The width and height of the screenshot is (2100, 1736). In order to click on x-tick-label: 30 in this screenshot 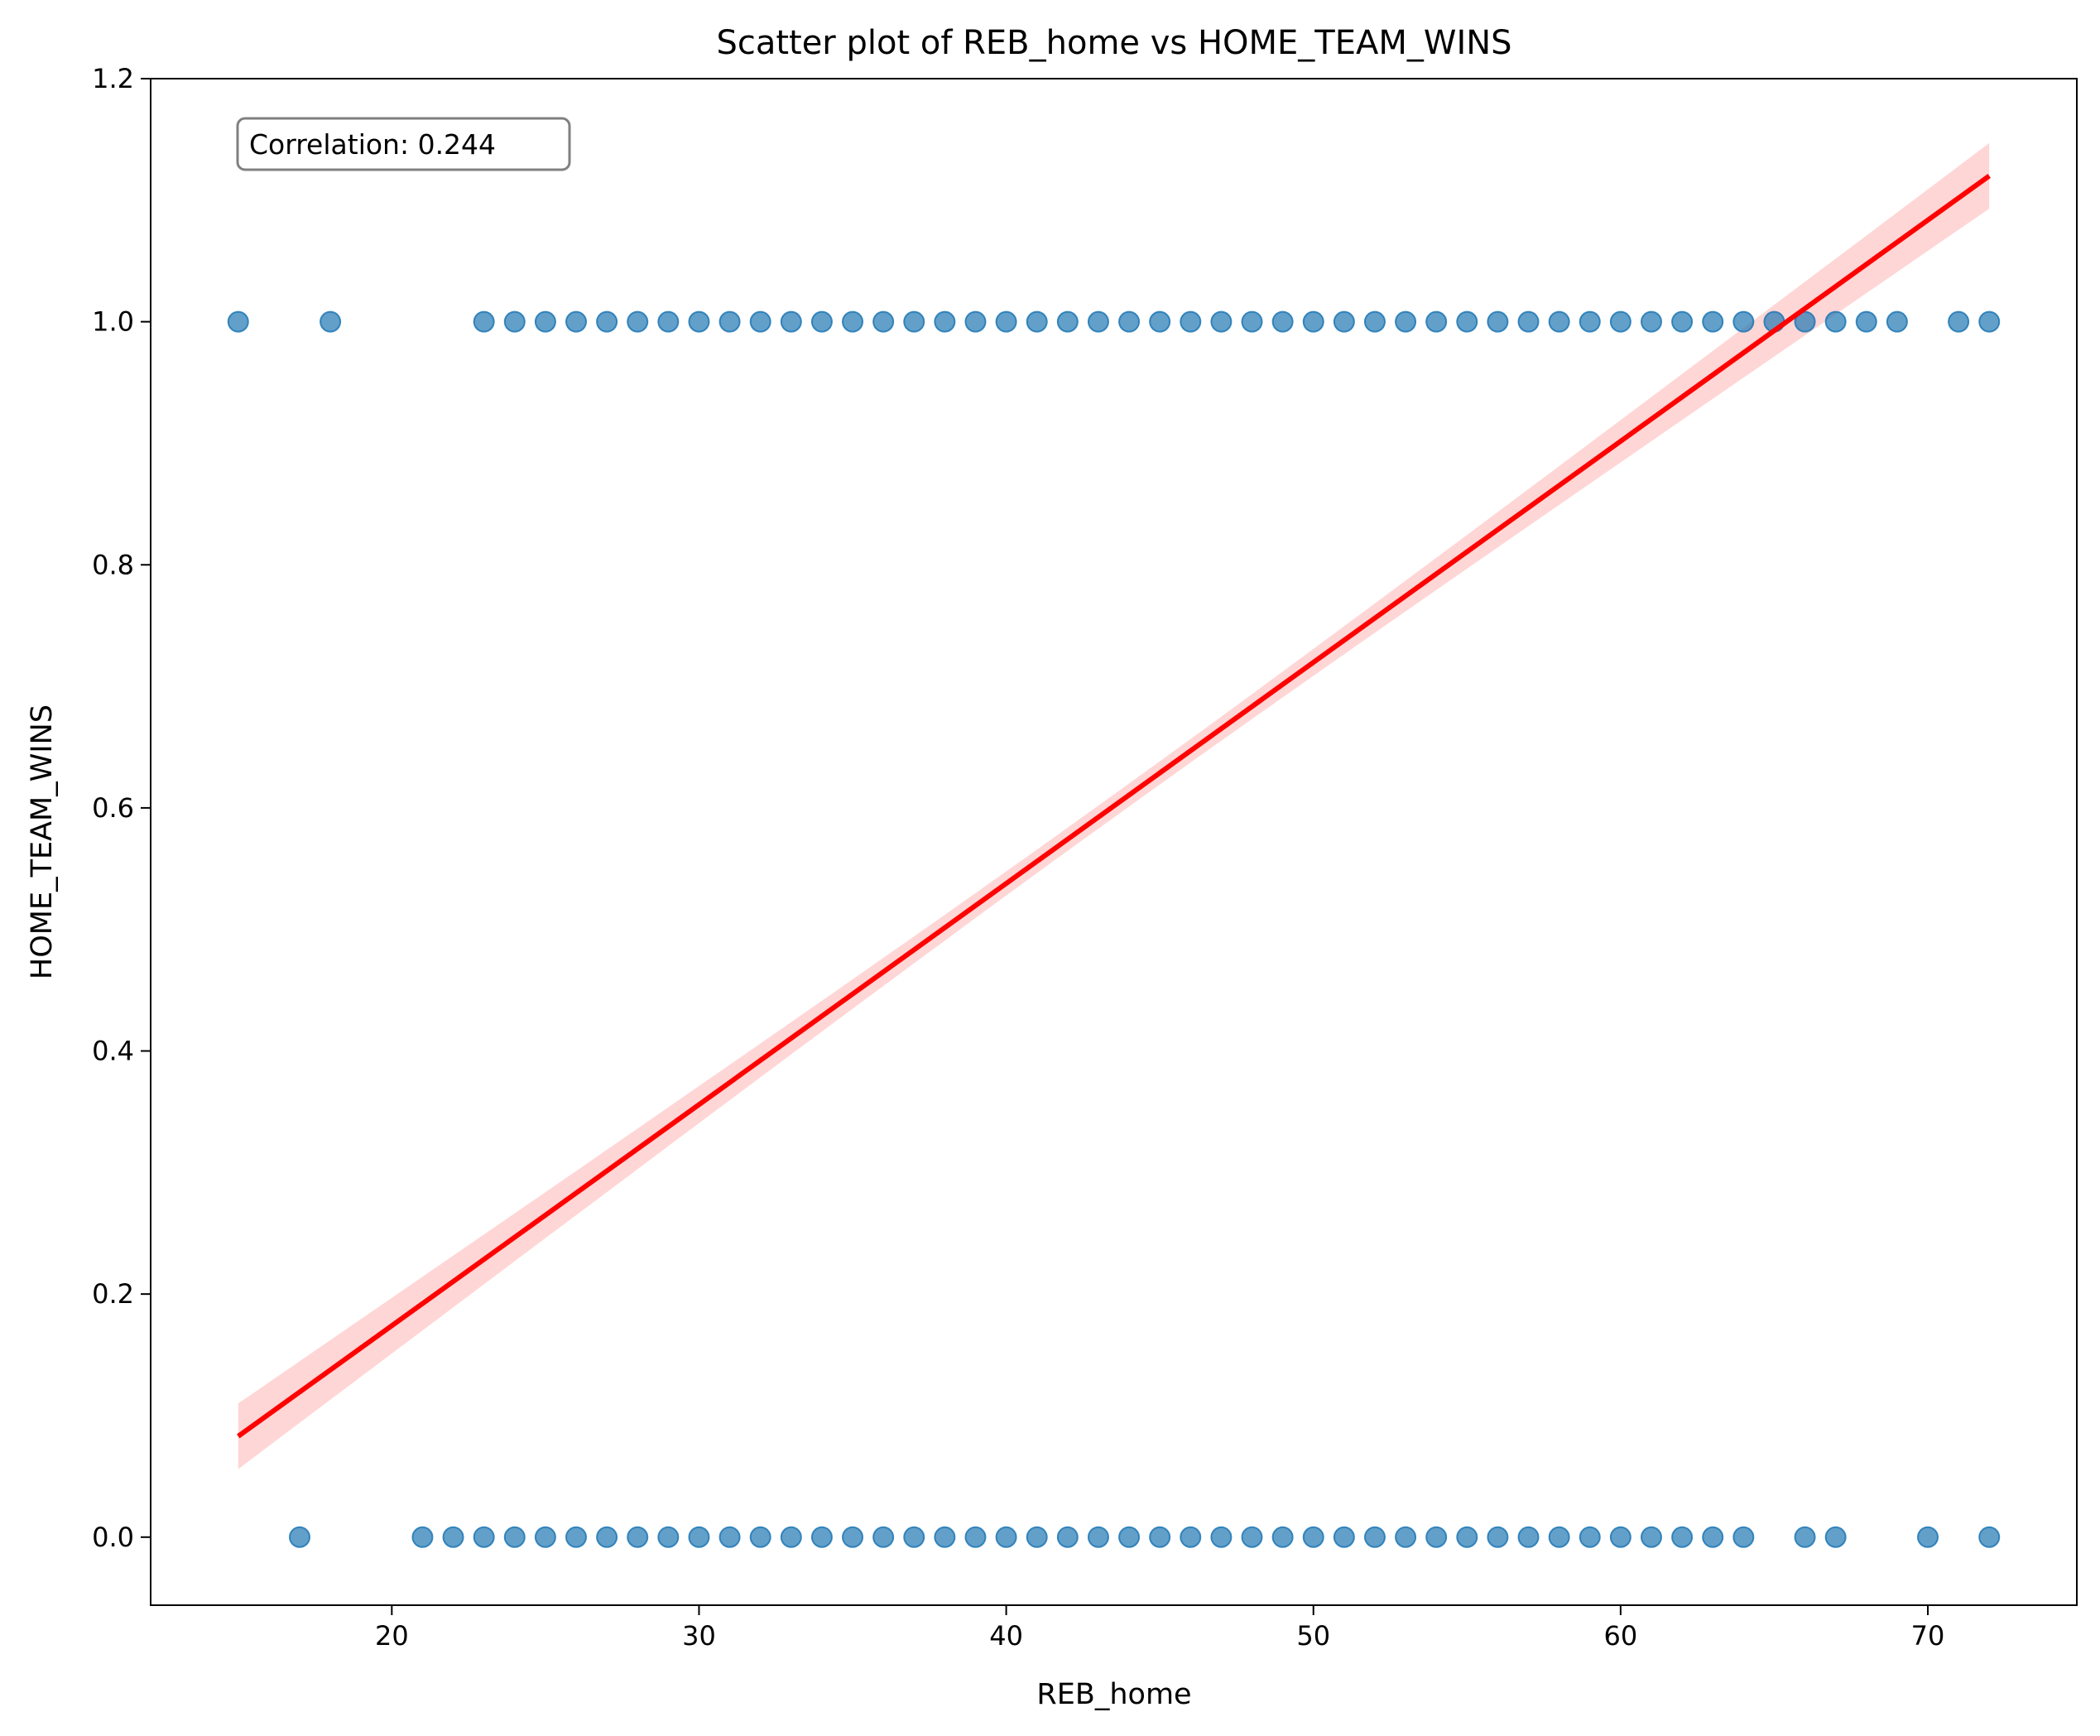, I will do `click(699, 1636)`.